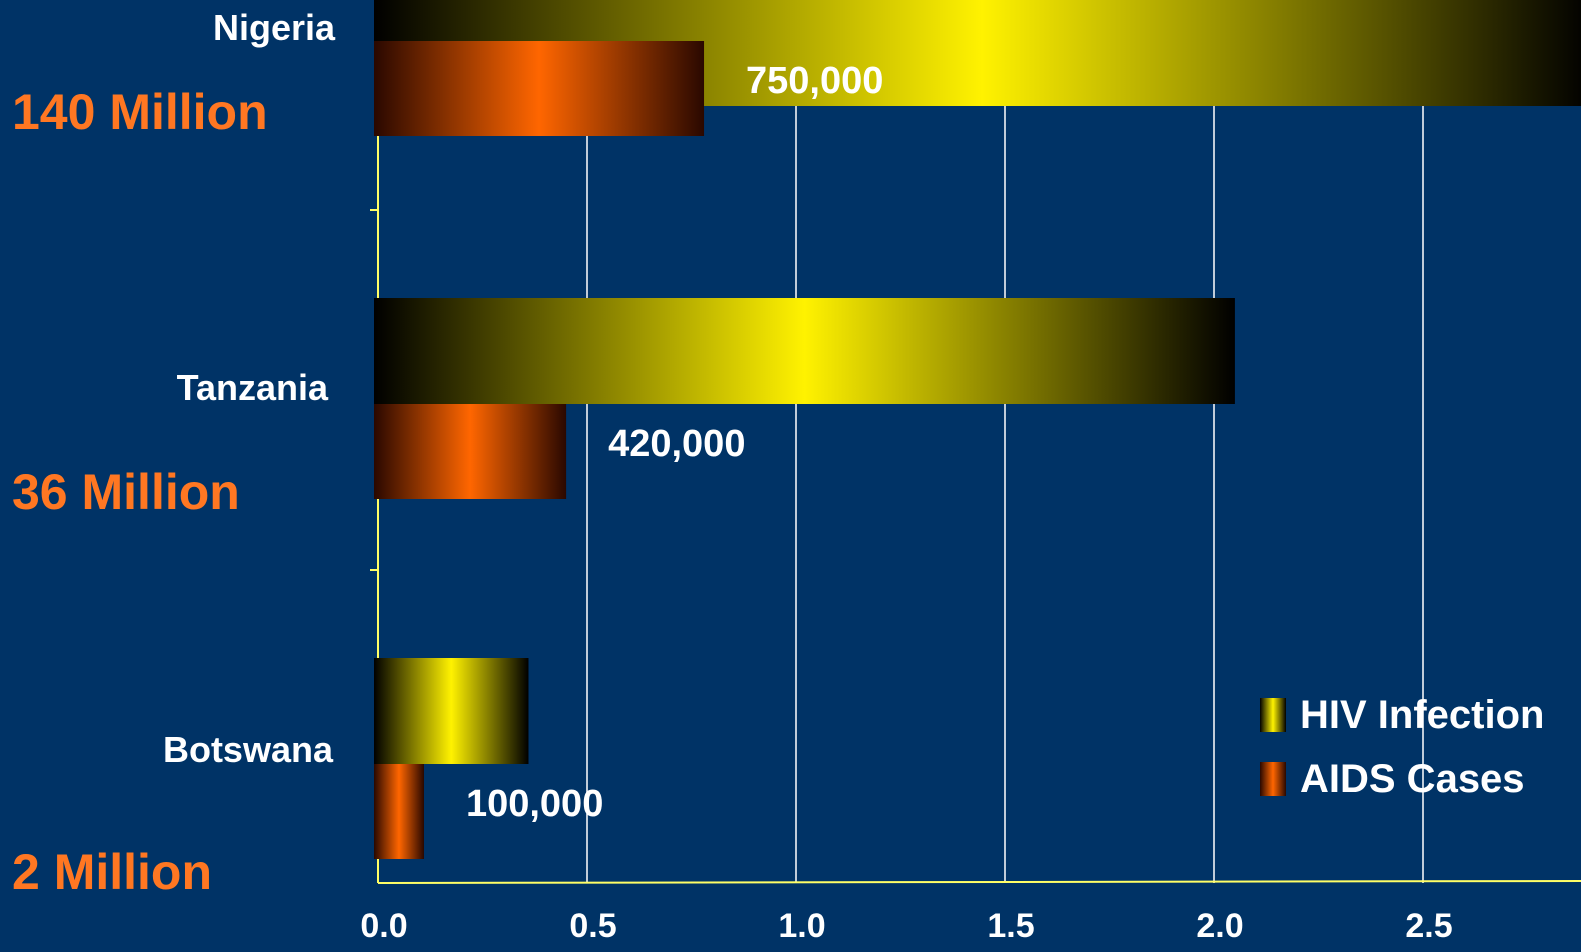 This screenshot has height=952, width=1581. What do you see at coordinates (112, 872) in the screenshot?
I see `population-label-botswana: 2 Million` at bounding box center [112, 872].